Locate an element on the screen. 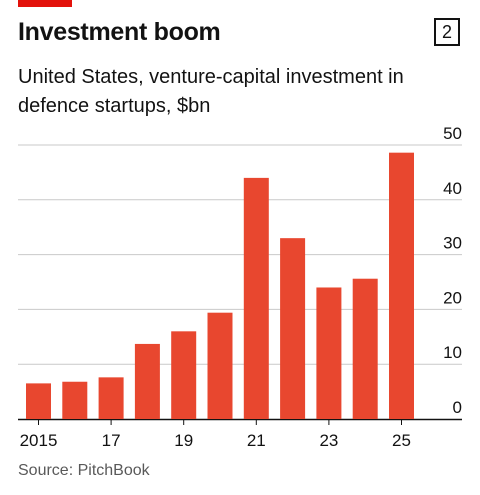 The image size is (480, 495). chart-title: Investment boom is located at coordinates (119, 32).